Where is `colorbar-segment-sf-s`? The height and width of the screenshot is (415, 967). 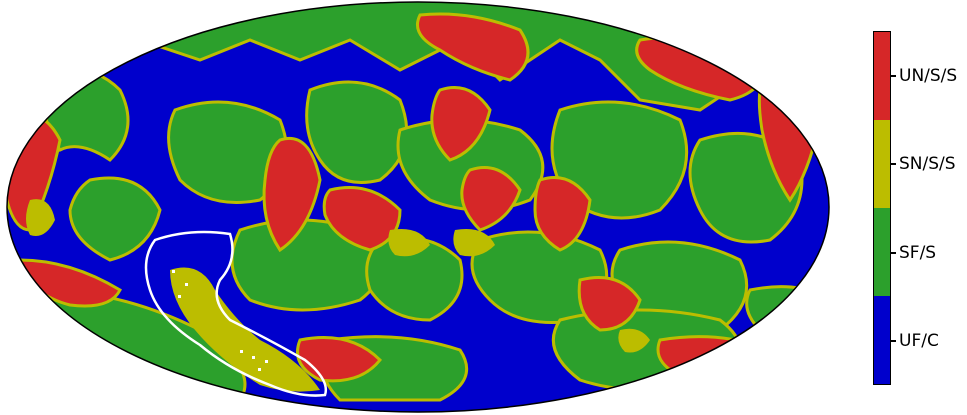 colorbar-segment-sf-s is located at coordinates (882, 252).